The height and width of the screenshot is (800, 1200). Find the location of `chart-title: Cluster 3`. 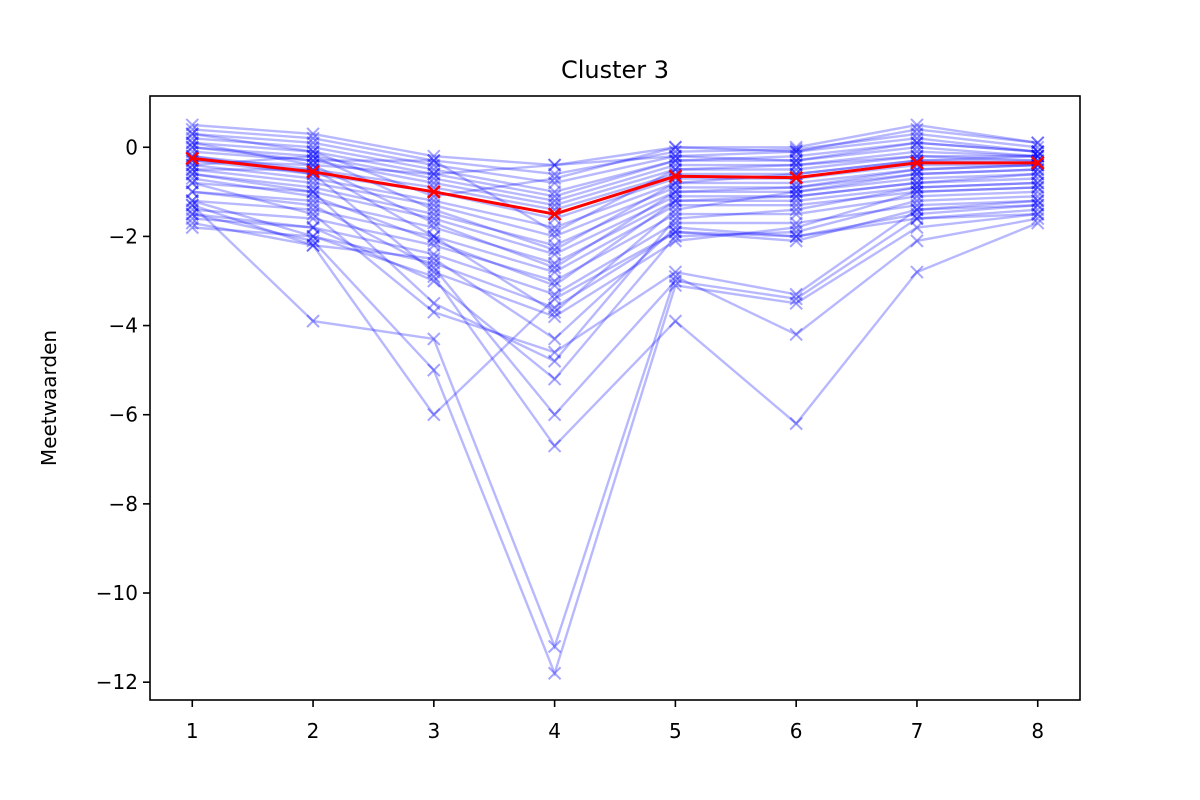

chart-title: Cluster 3 is located at coordinates (615, 70).